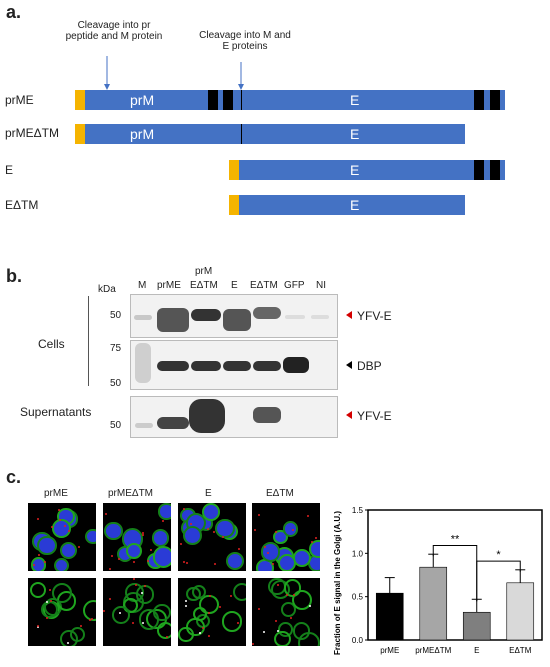 This screenshot has height=667, width=550. Describe the element at coordinates (349, 315) in the screenshot. I see `red-arrow-icon` at that location.